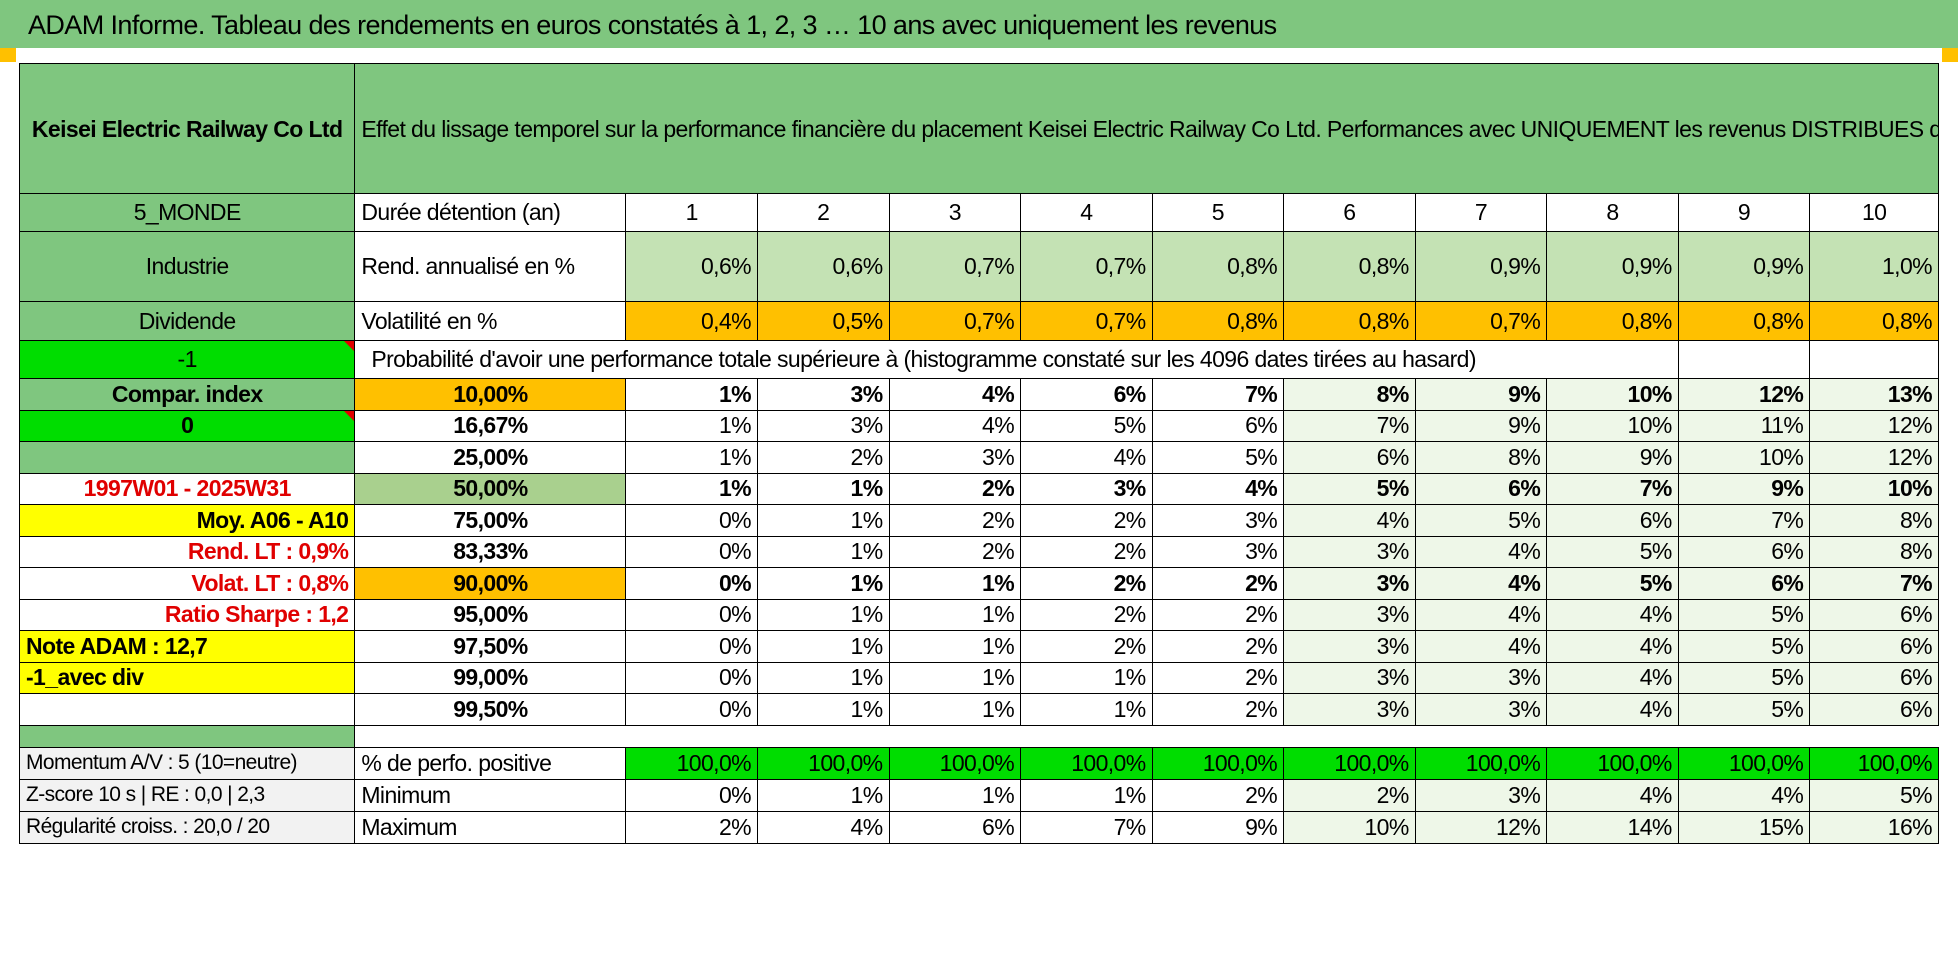 The image size is (1958, 977). Describe the element at coordinates (1874, 266) in the screenshot. I see `rend-value: 1,0%` at that location.